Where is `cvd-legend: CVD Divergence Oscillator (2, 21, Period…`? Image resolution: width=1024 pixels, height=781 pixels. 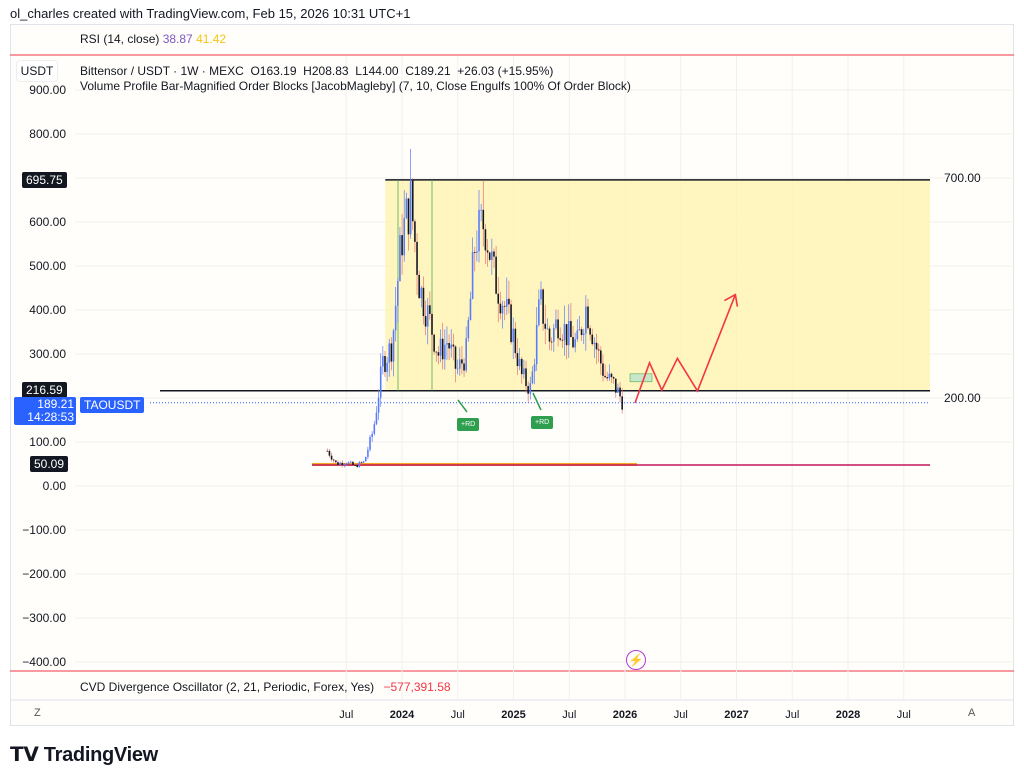
cvd-legend: CVD Divergence Oscillator (2, 21, Period… is located at coordinates (265, 687).